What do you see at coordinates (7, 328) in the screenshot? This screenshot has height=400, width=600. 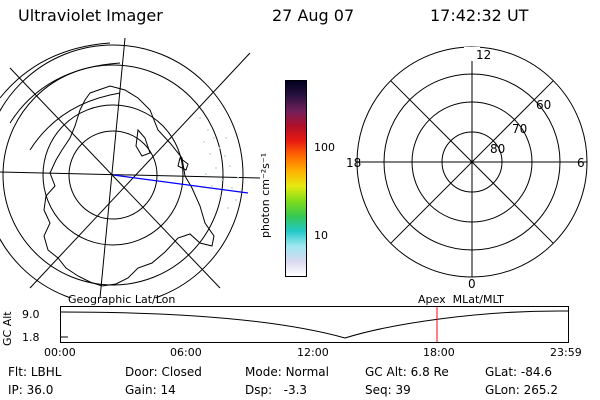 I see `timeline-ylabel: GC Alt` at bounding box center [7, 328].